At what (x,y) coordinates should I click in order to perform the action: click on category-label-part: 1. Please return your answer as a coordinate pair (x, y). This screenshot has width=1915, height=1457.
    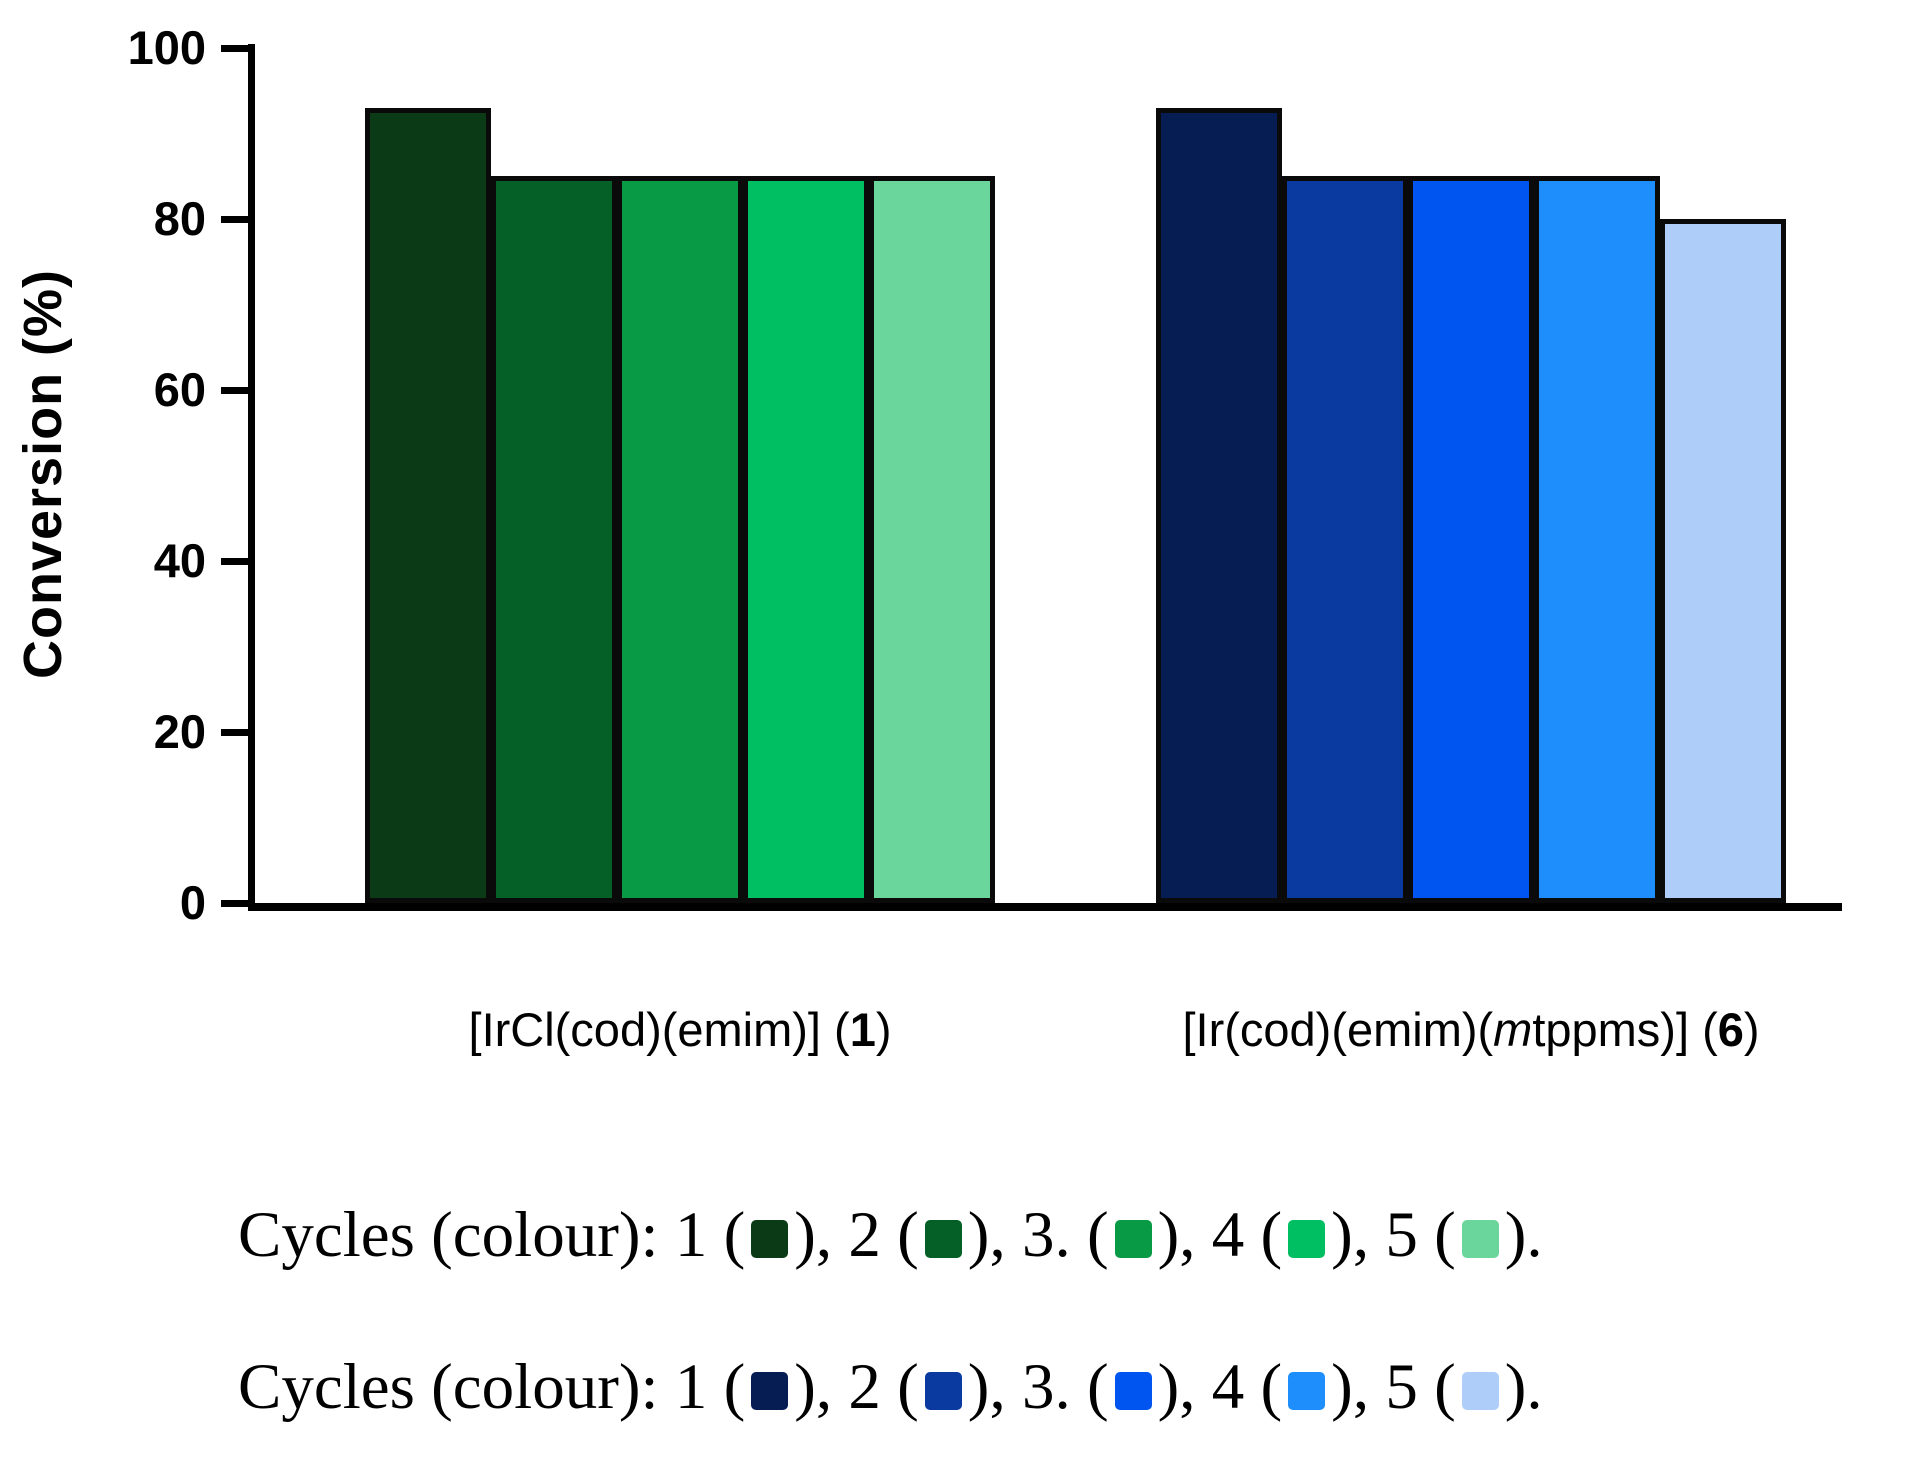
    Looking at the image, I should click on (862, 1029).